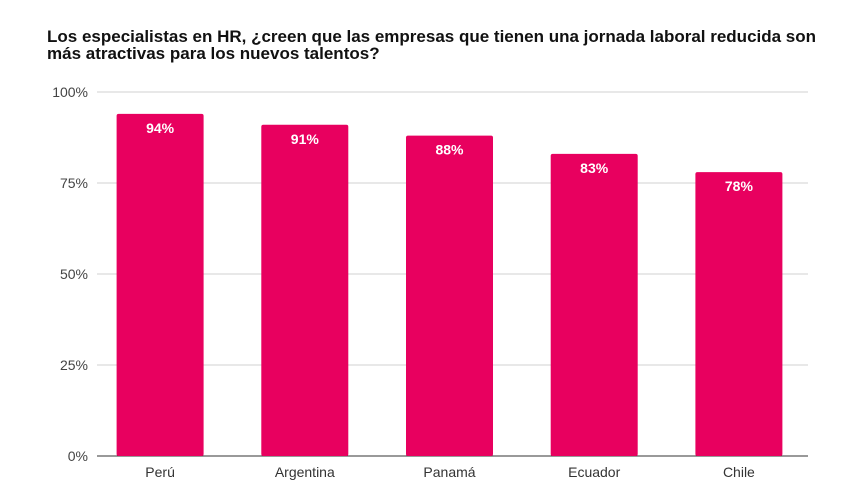 Image resolution: width=855 pixels, height=482 pixels. Describe the element at coordinates (74, 183) in the screenshot. I see `y-tick-label: 75%` at that location.